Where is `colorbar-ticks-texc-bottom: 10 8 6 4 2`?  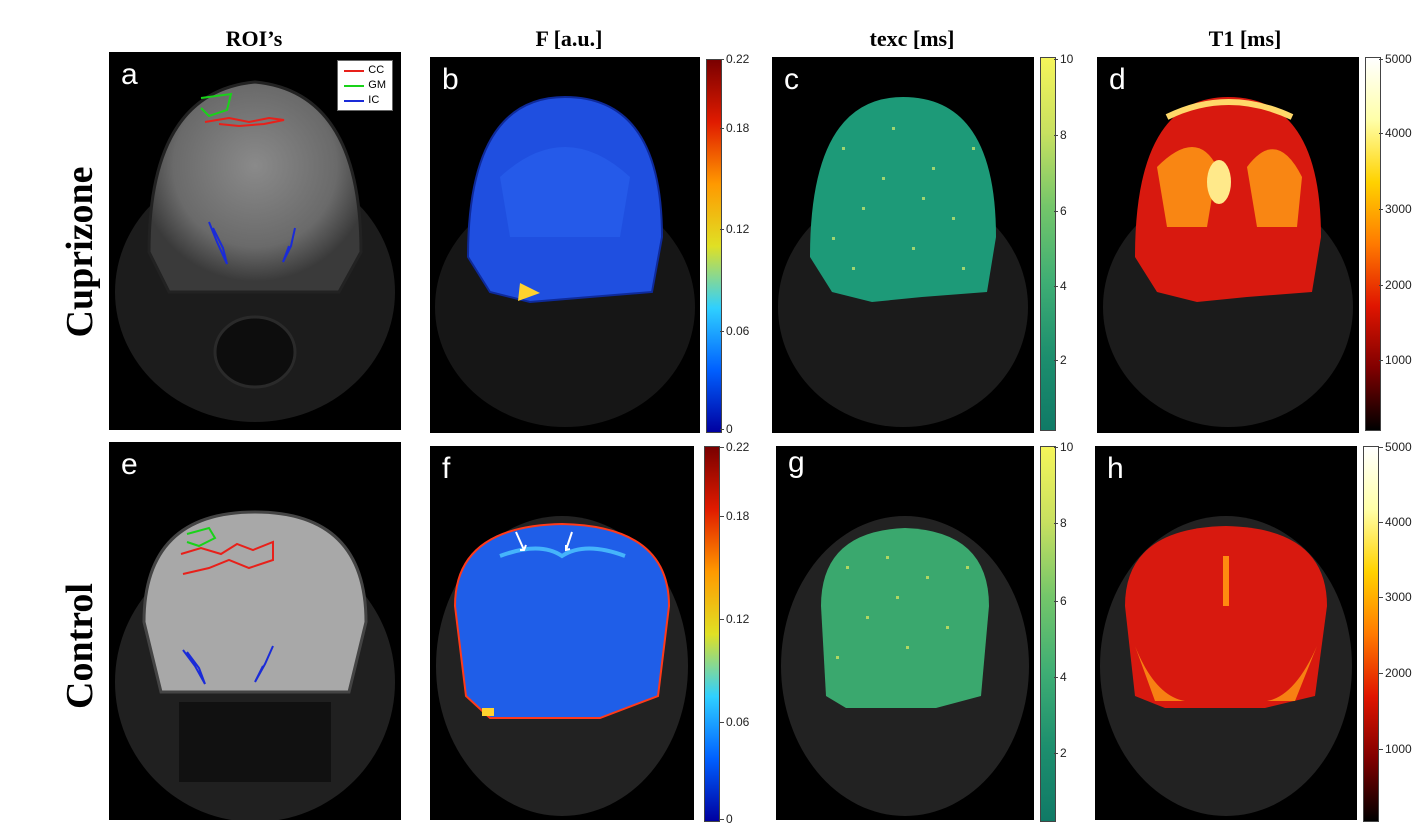 colorbar-ticks-texc-bottom: 10 8 6 4 2 is located at coordinates (1076, 630).